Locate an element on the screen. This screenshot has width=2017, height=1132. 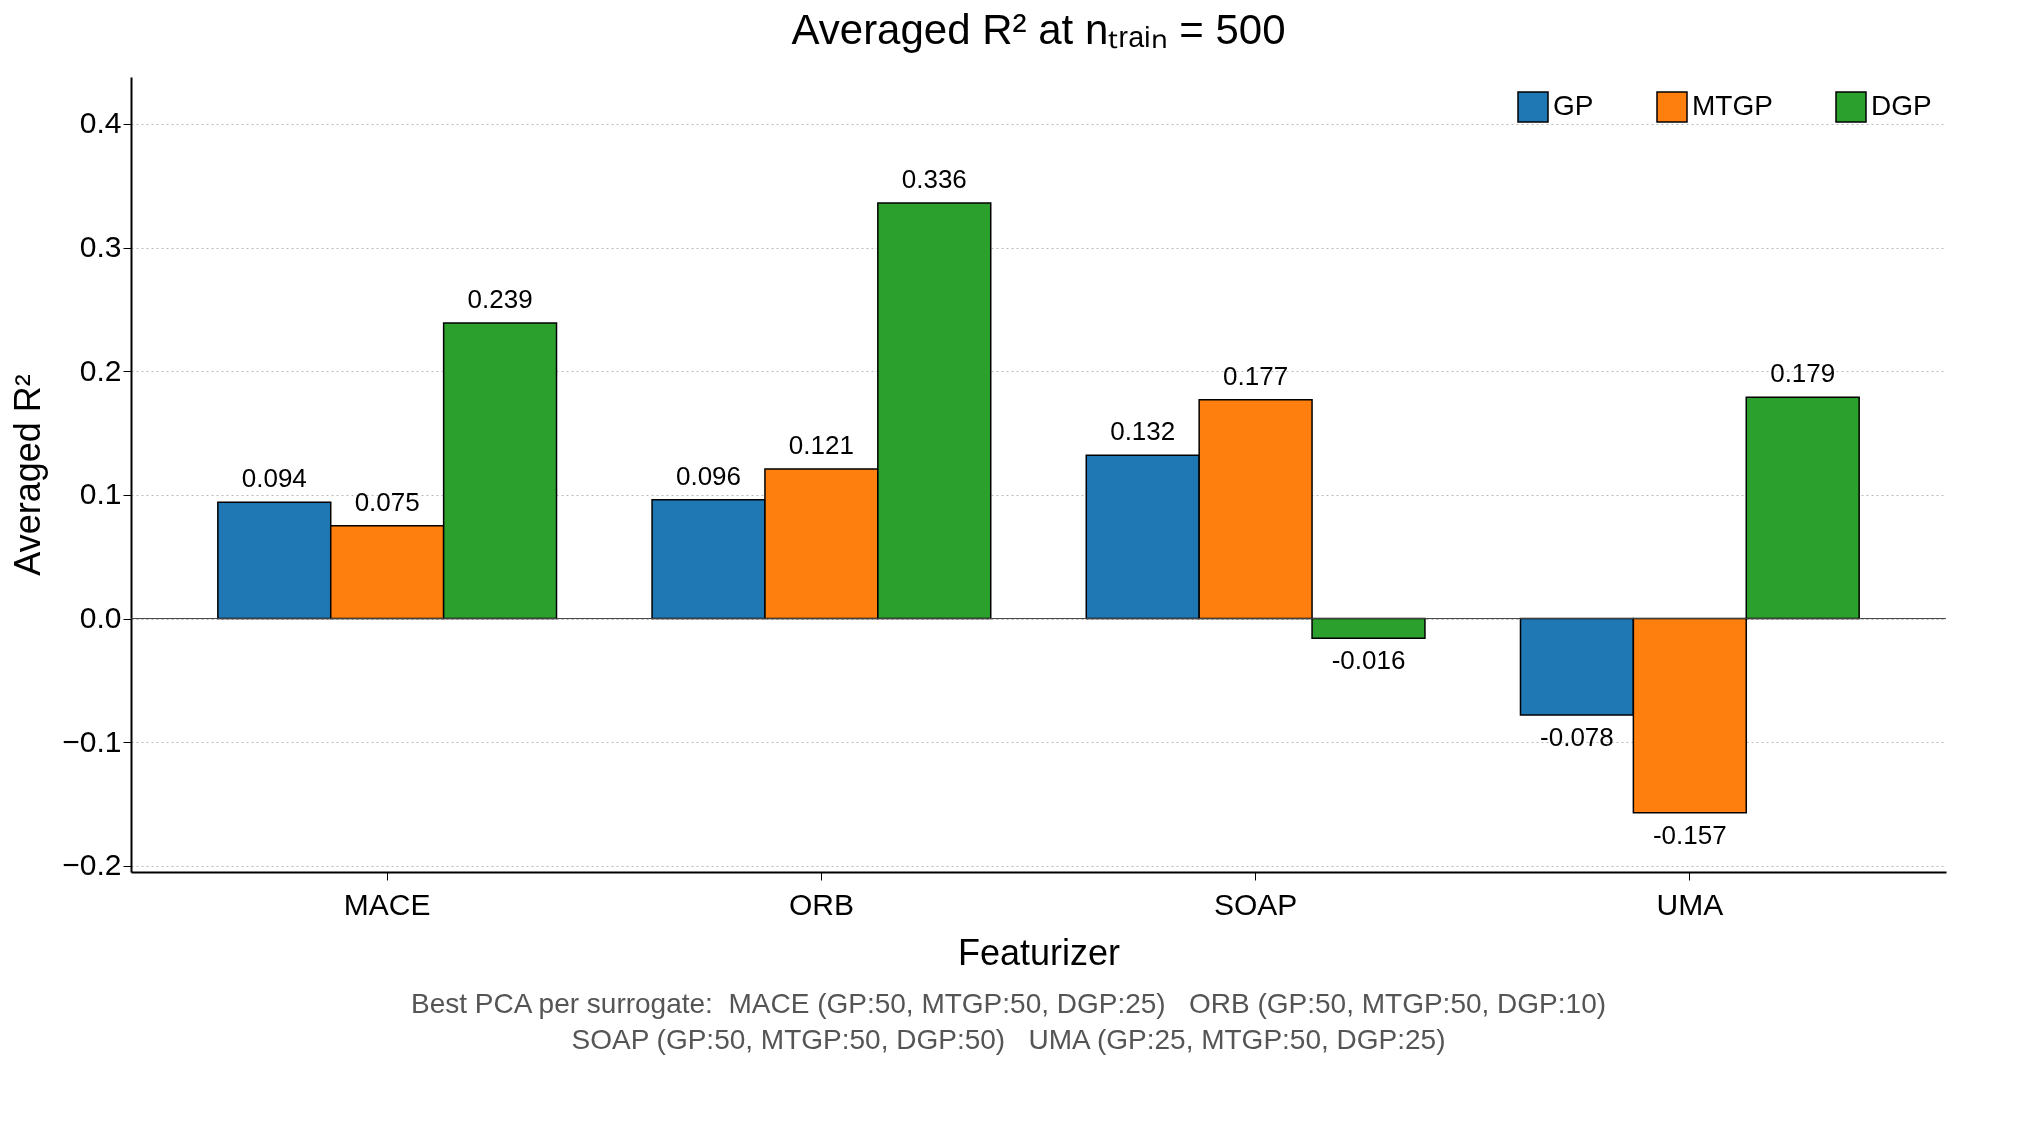
data-label: -0.157 is located at coordinates (1689, 834).